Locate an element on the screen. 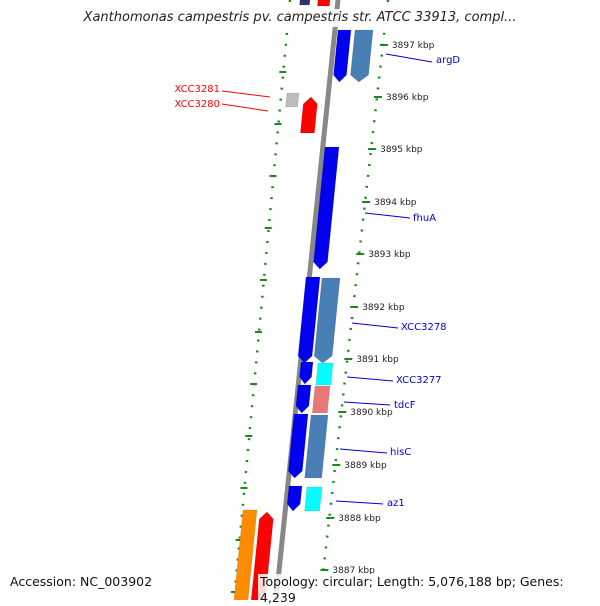  kbp-tick-label: 3892 kbp is located at coordinates (383, 308).